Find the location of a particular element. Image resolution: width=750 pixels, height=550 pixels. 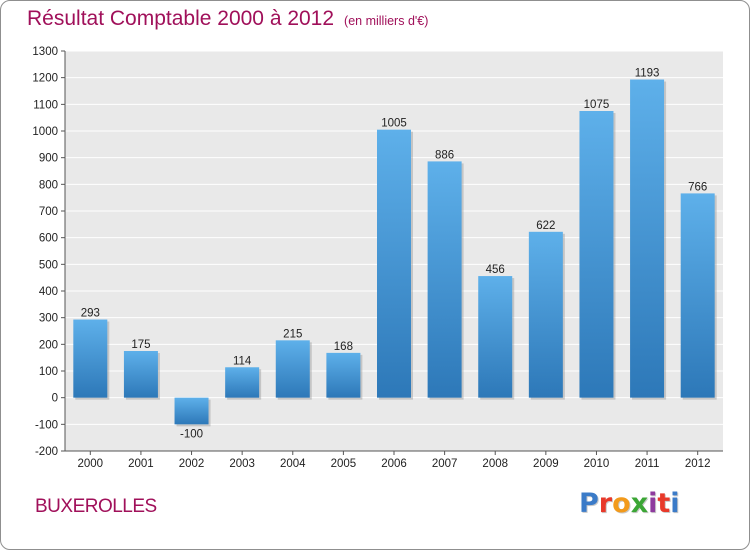

x-tick-label-2011: 2011 is located at coordinates (647, 464).